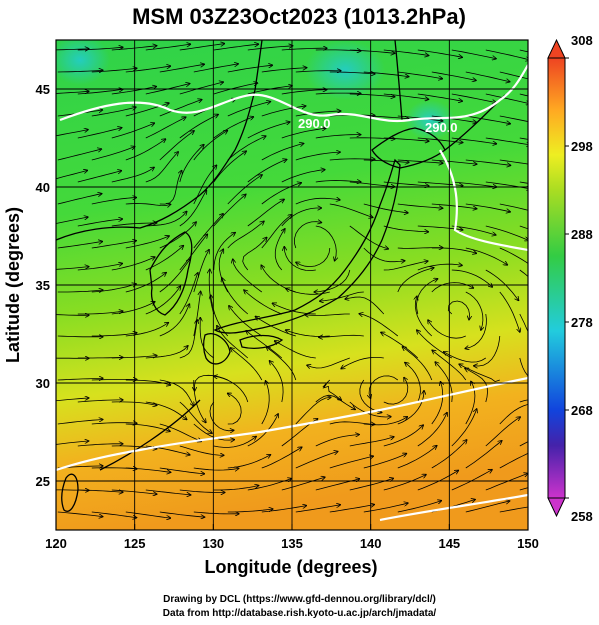 The image size is (599, 625). I want to click on colorbar-body, so click(556, 278).